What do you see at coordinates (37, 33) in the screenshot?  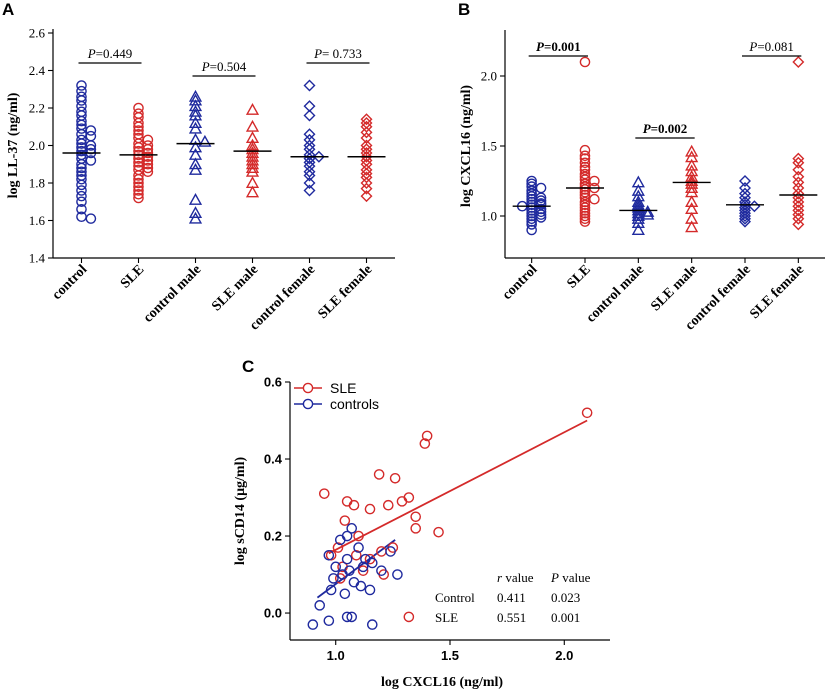 I see `y-tick-label: 2.6` at bounding box center [37, 33].